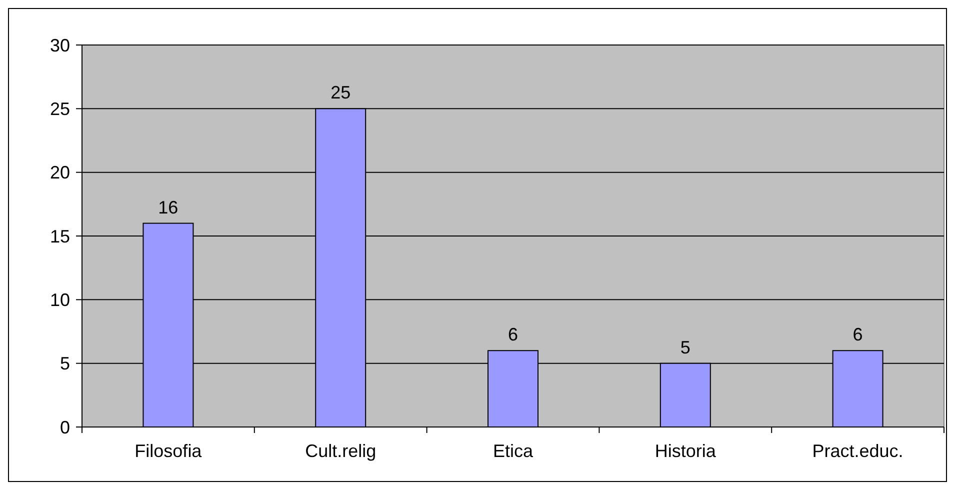 This screenshot has height=490, width=955. What do you see at coordinates (60, 172) in the screenshot?
I see `y-tick-label: 20` at bounding box center [60, 172].